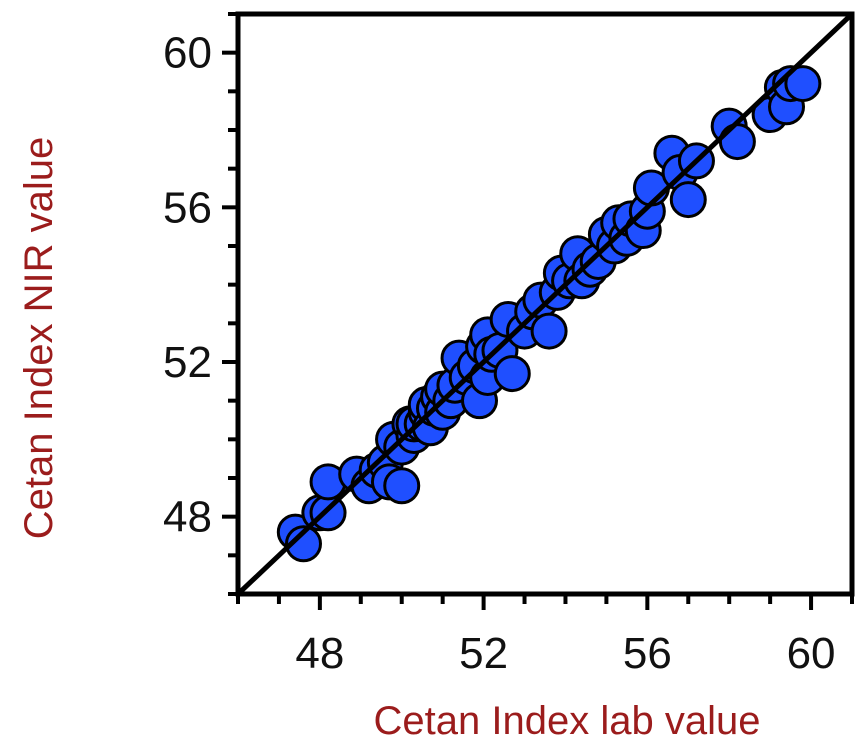 The width and height of the screenshot is (855, 744). I want to click on y-tick-label: 56, so click(187, 207).